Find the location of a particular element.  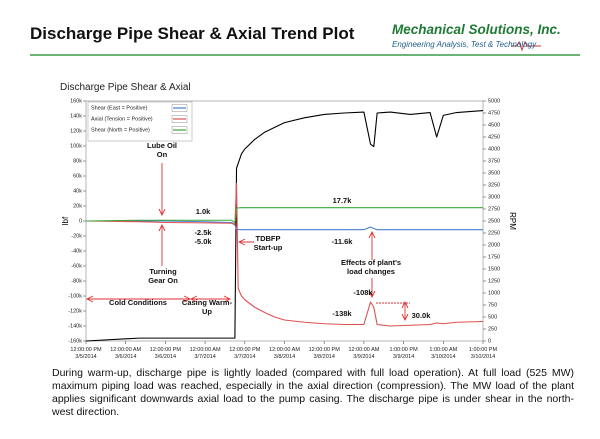

y-tick-label: -40k is located at coordinates (76, 251).